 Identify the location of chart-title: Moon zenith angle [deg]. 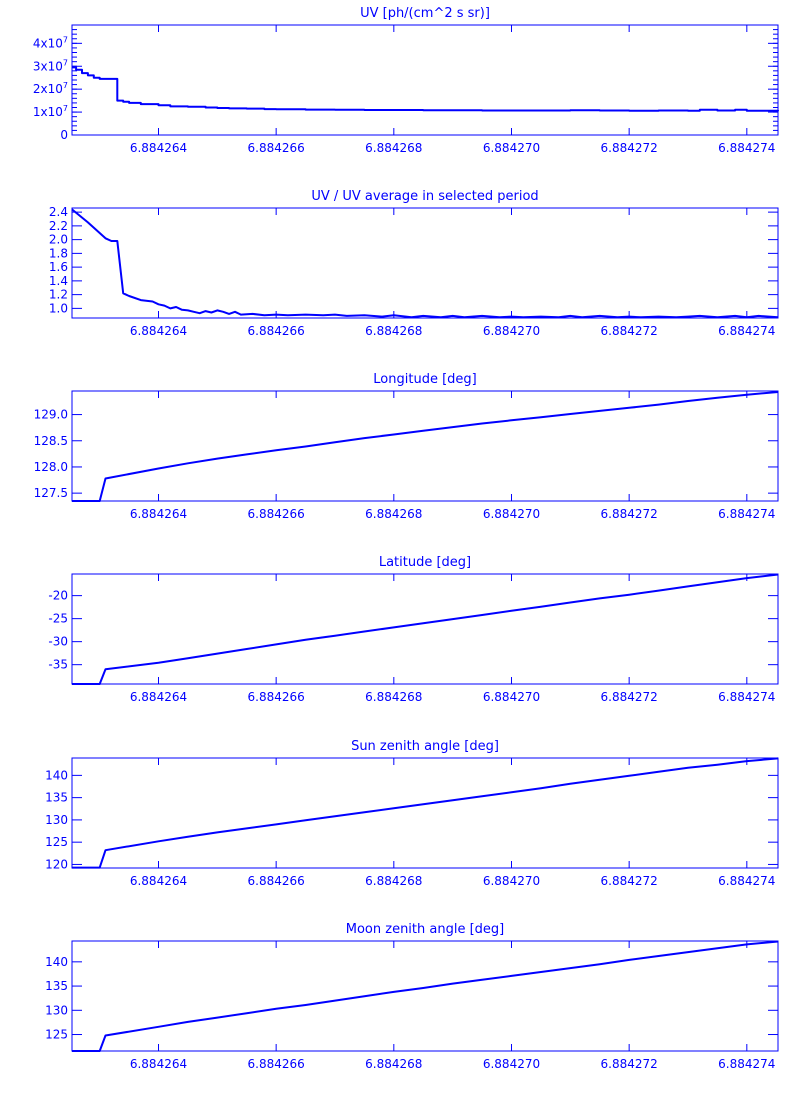
(425, 929).